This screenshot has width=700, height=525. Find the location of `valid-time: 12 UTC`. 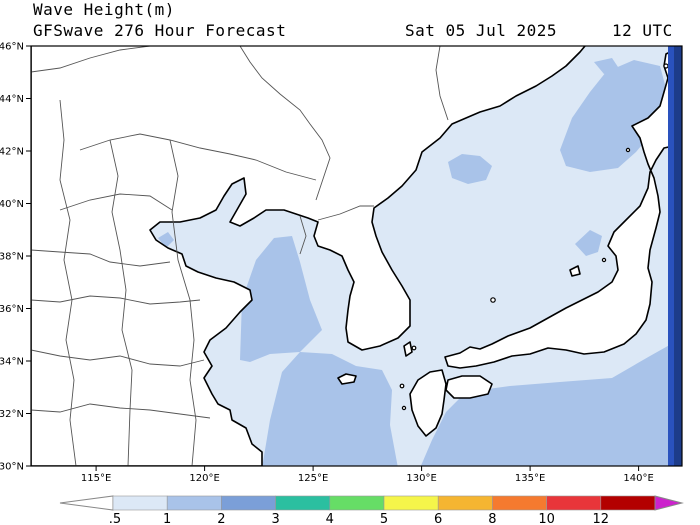

valid-time: 12 UTC is located at coordinates (642, 30).